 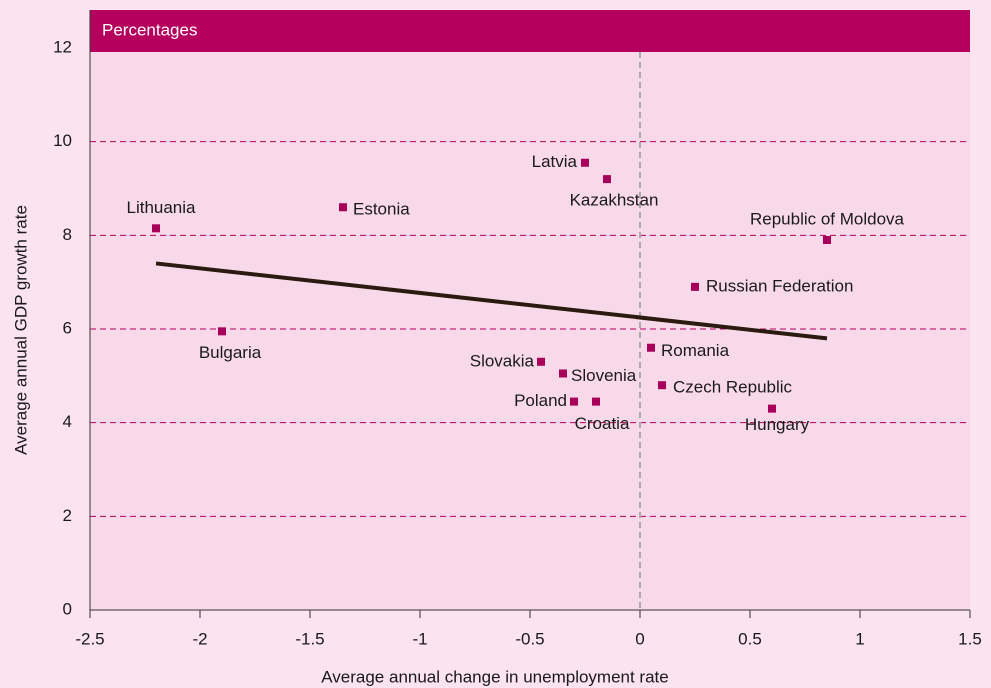 I want to click on subtitle: Percentages, so click(x=149, y=29).